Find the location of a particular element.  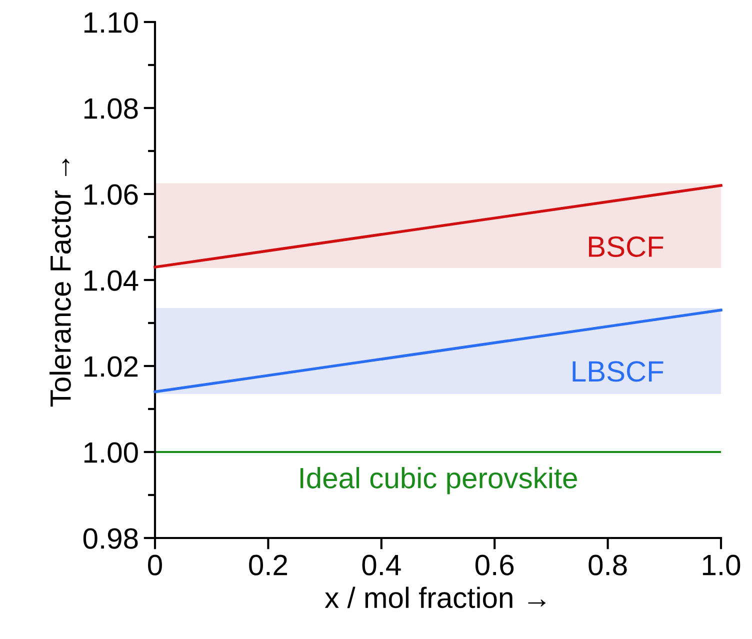

y-tick-label: 0.98 is located at coordinates (110, 538).